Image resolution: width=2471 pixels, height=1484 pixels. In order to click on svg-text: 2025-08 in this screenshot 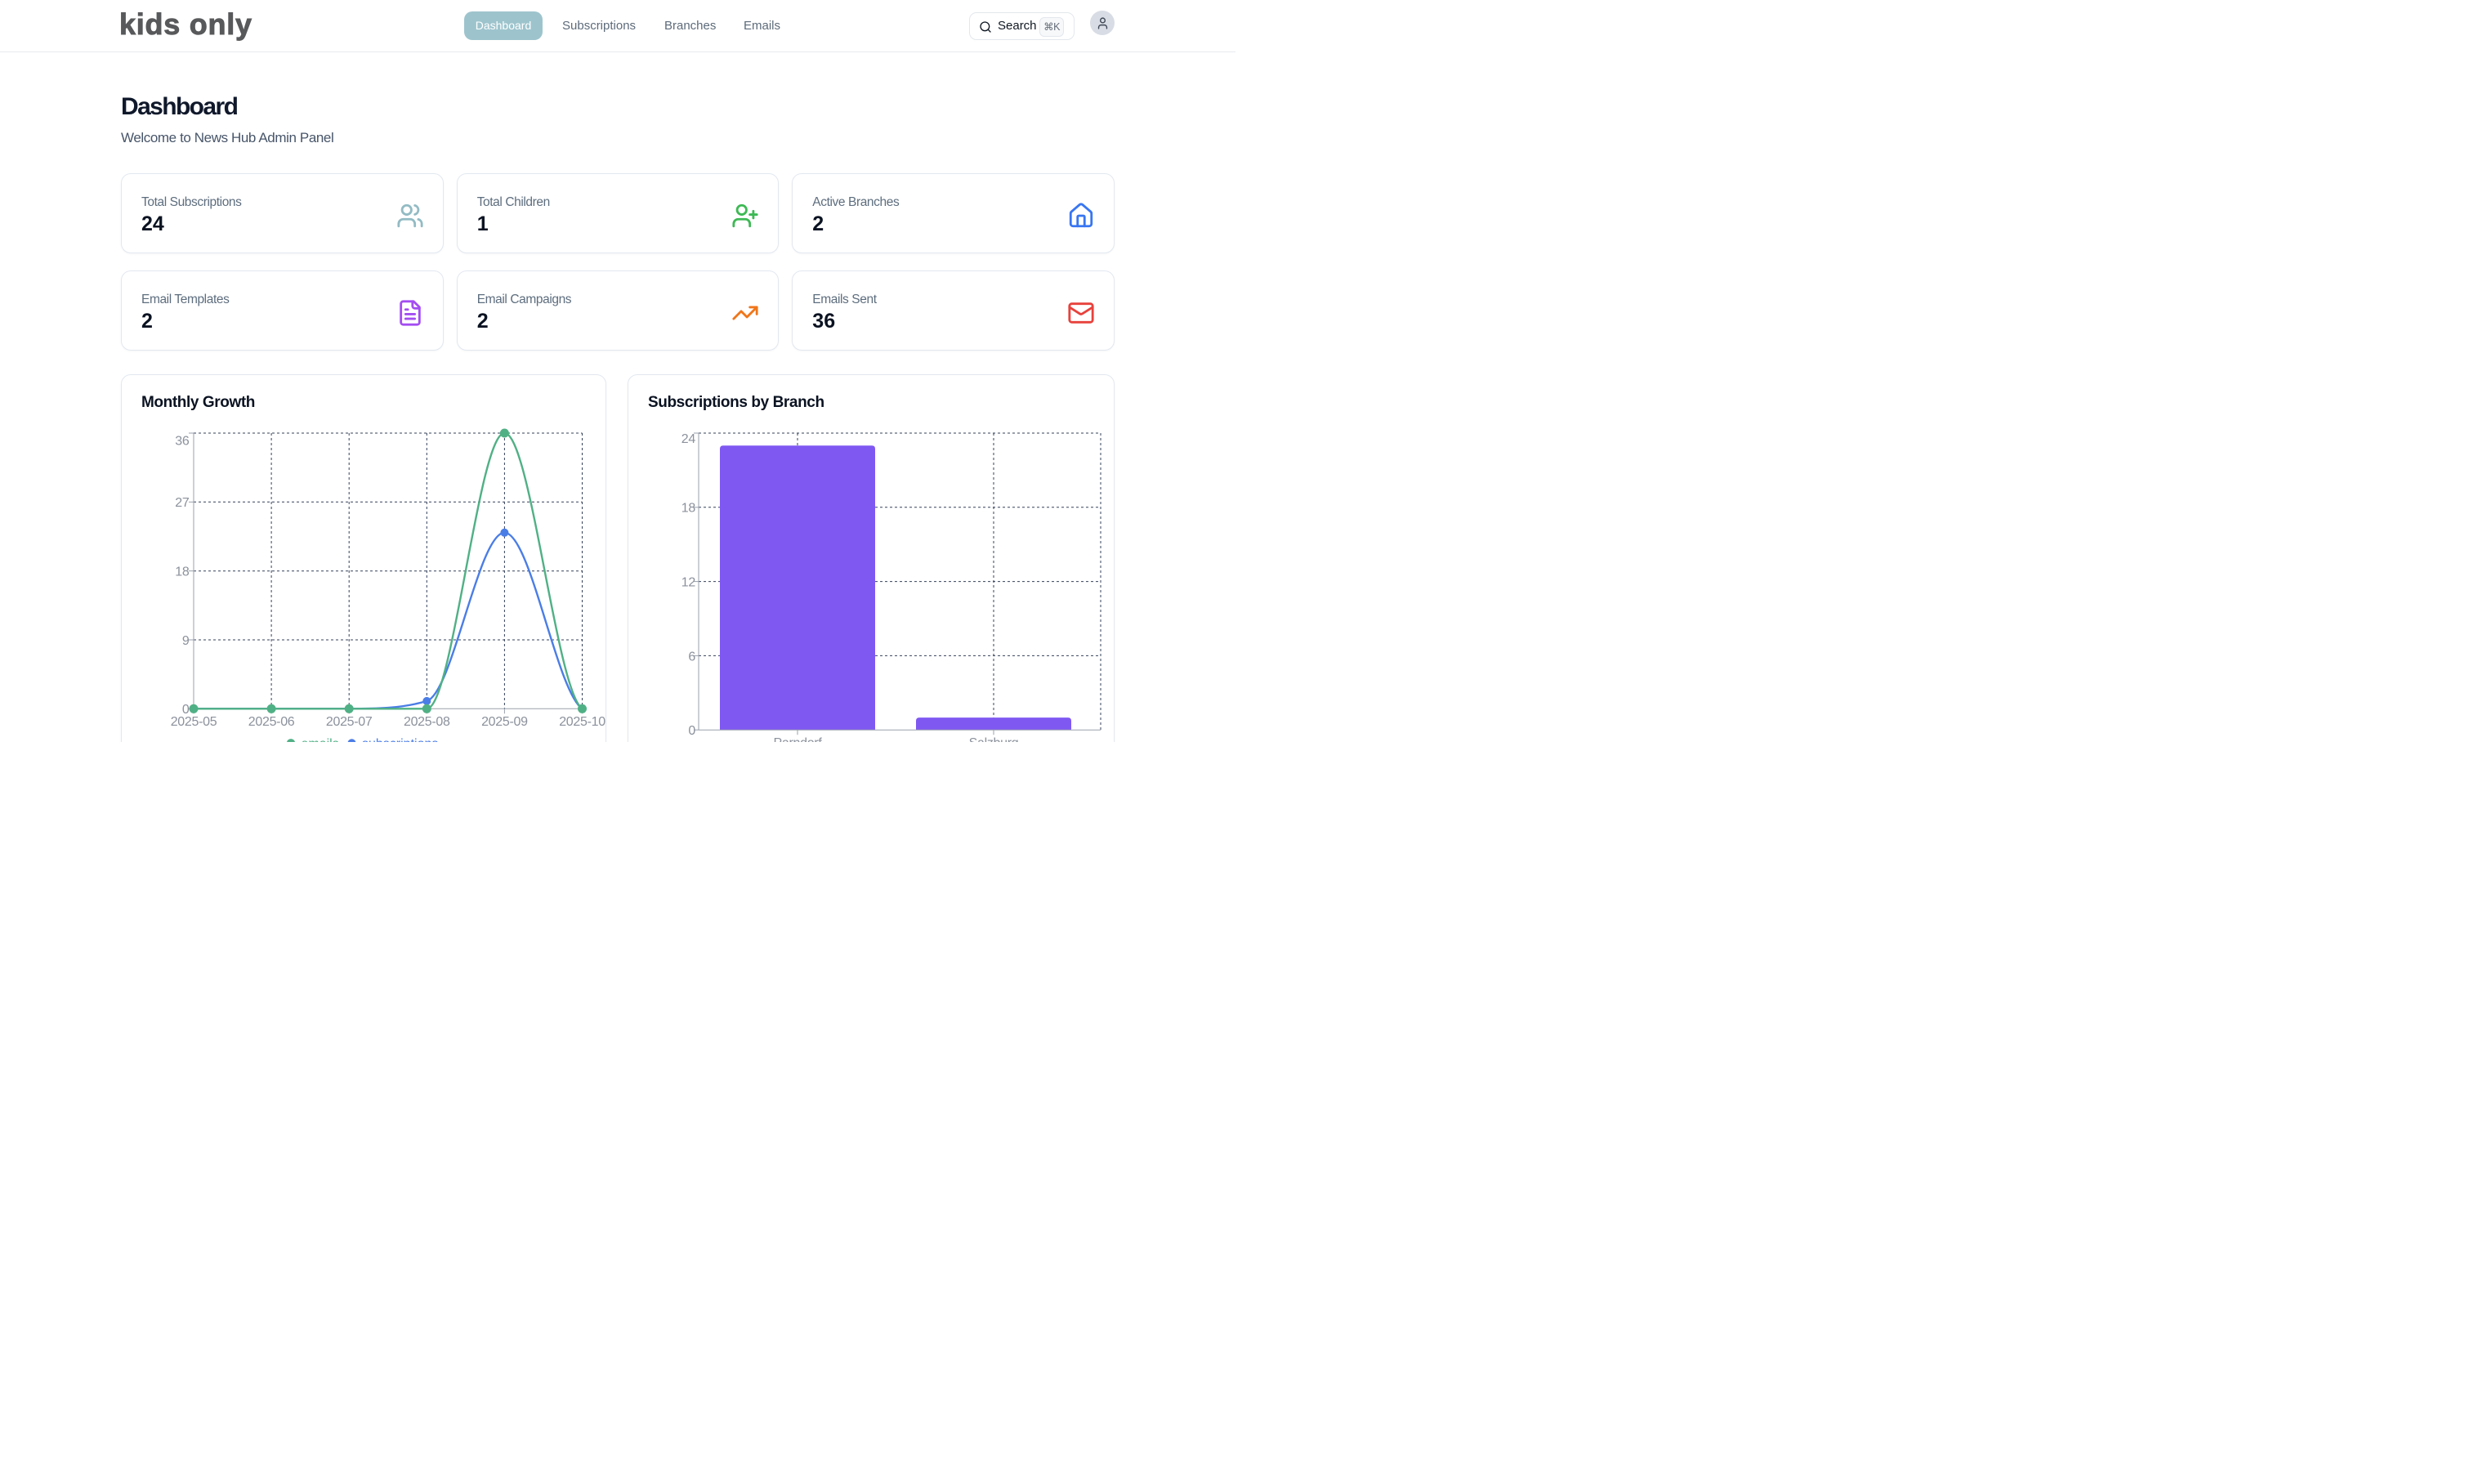, I will do `click(427, 722)`.